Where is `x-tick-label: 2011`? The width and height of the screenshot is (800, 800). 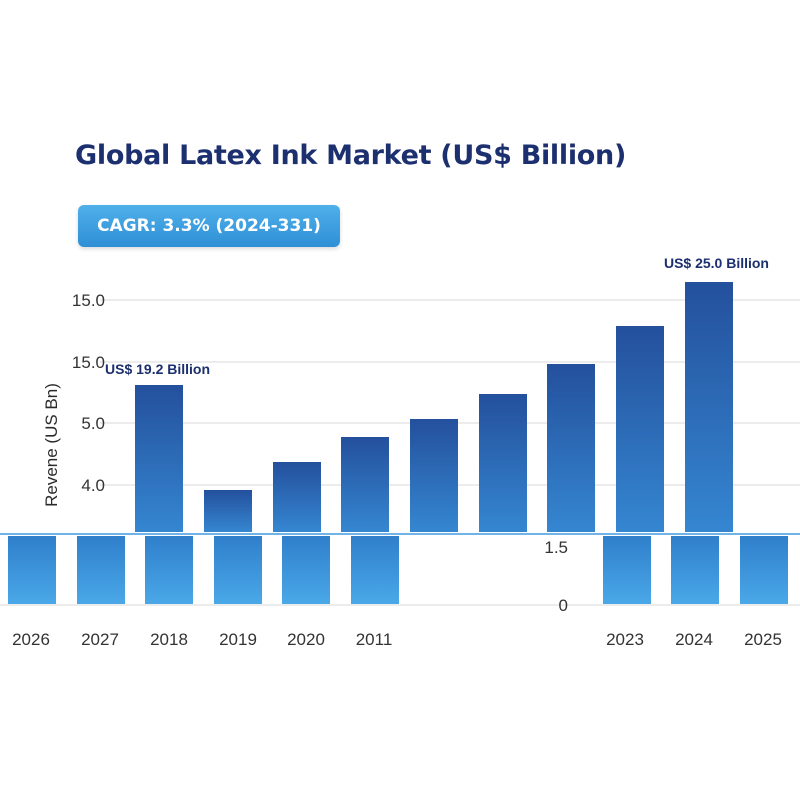
x-tick-label: 2011 is located at coordinates (374, 639).